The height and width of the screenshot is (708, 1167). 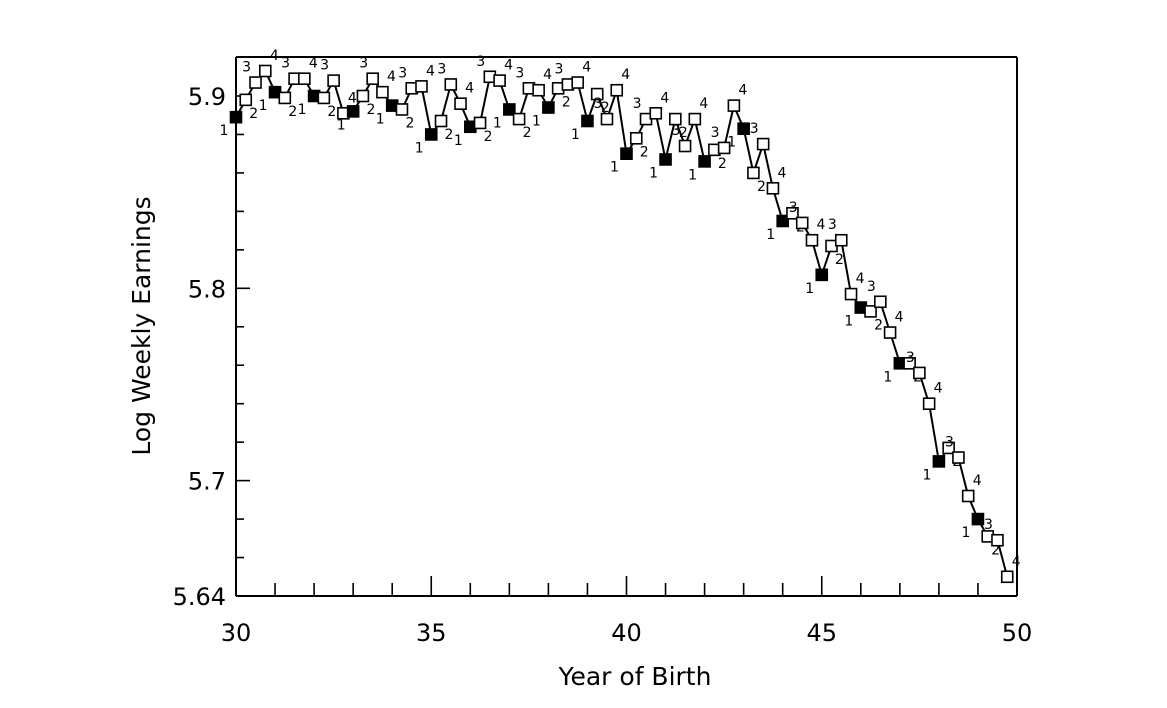 What do you see at coordinates (635, 676) in the screenshot?
I see `x-axis-title: Year of Birth` at bounding box center [635, 676].